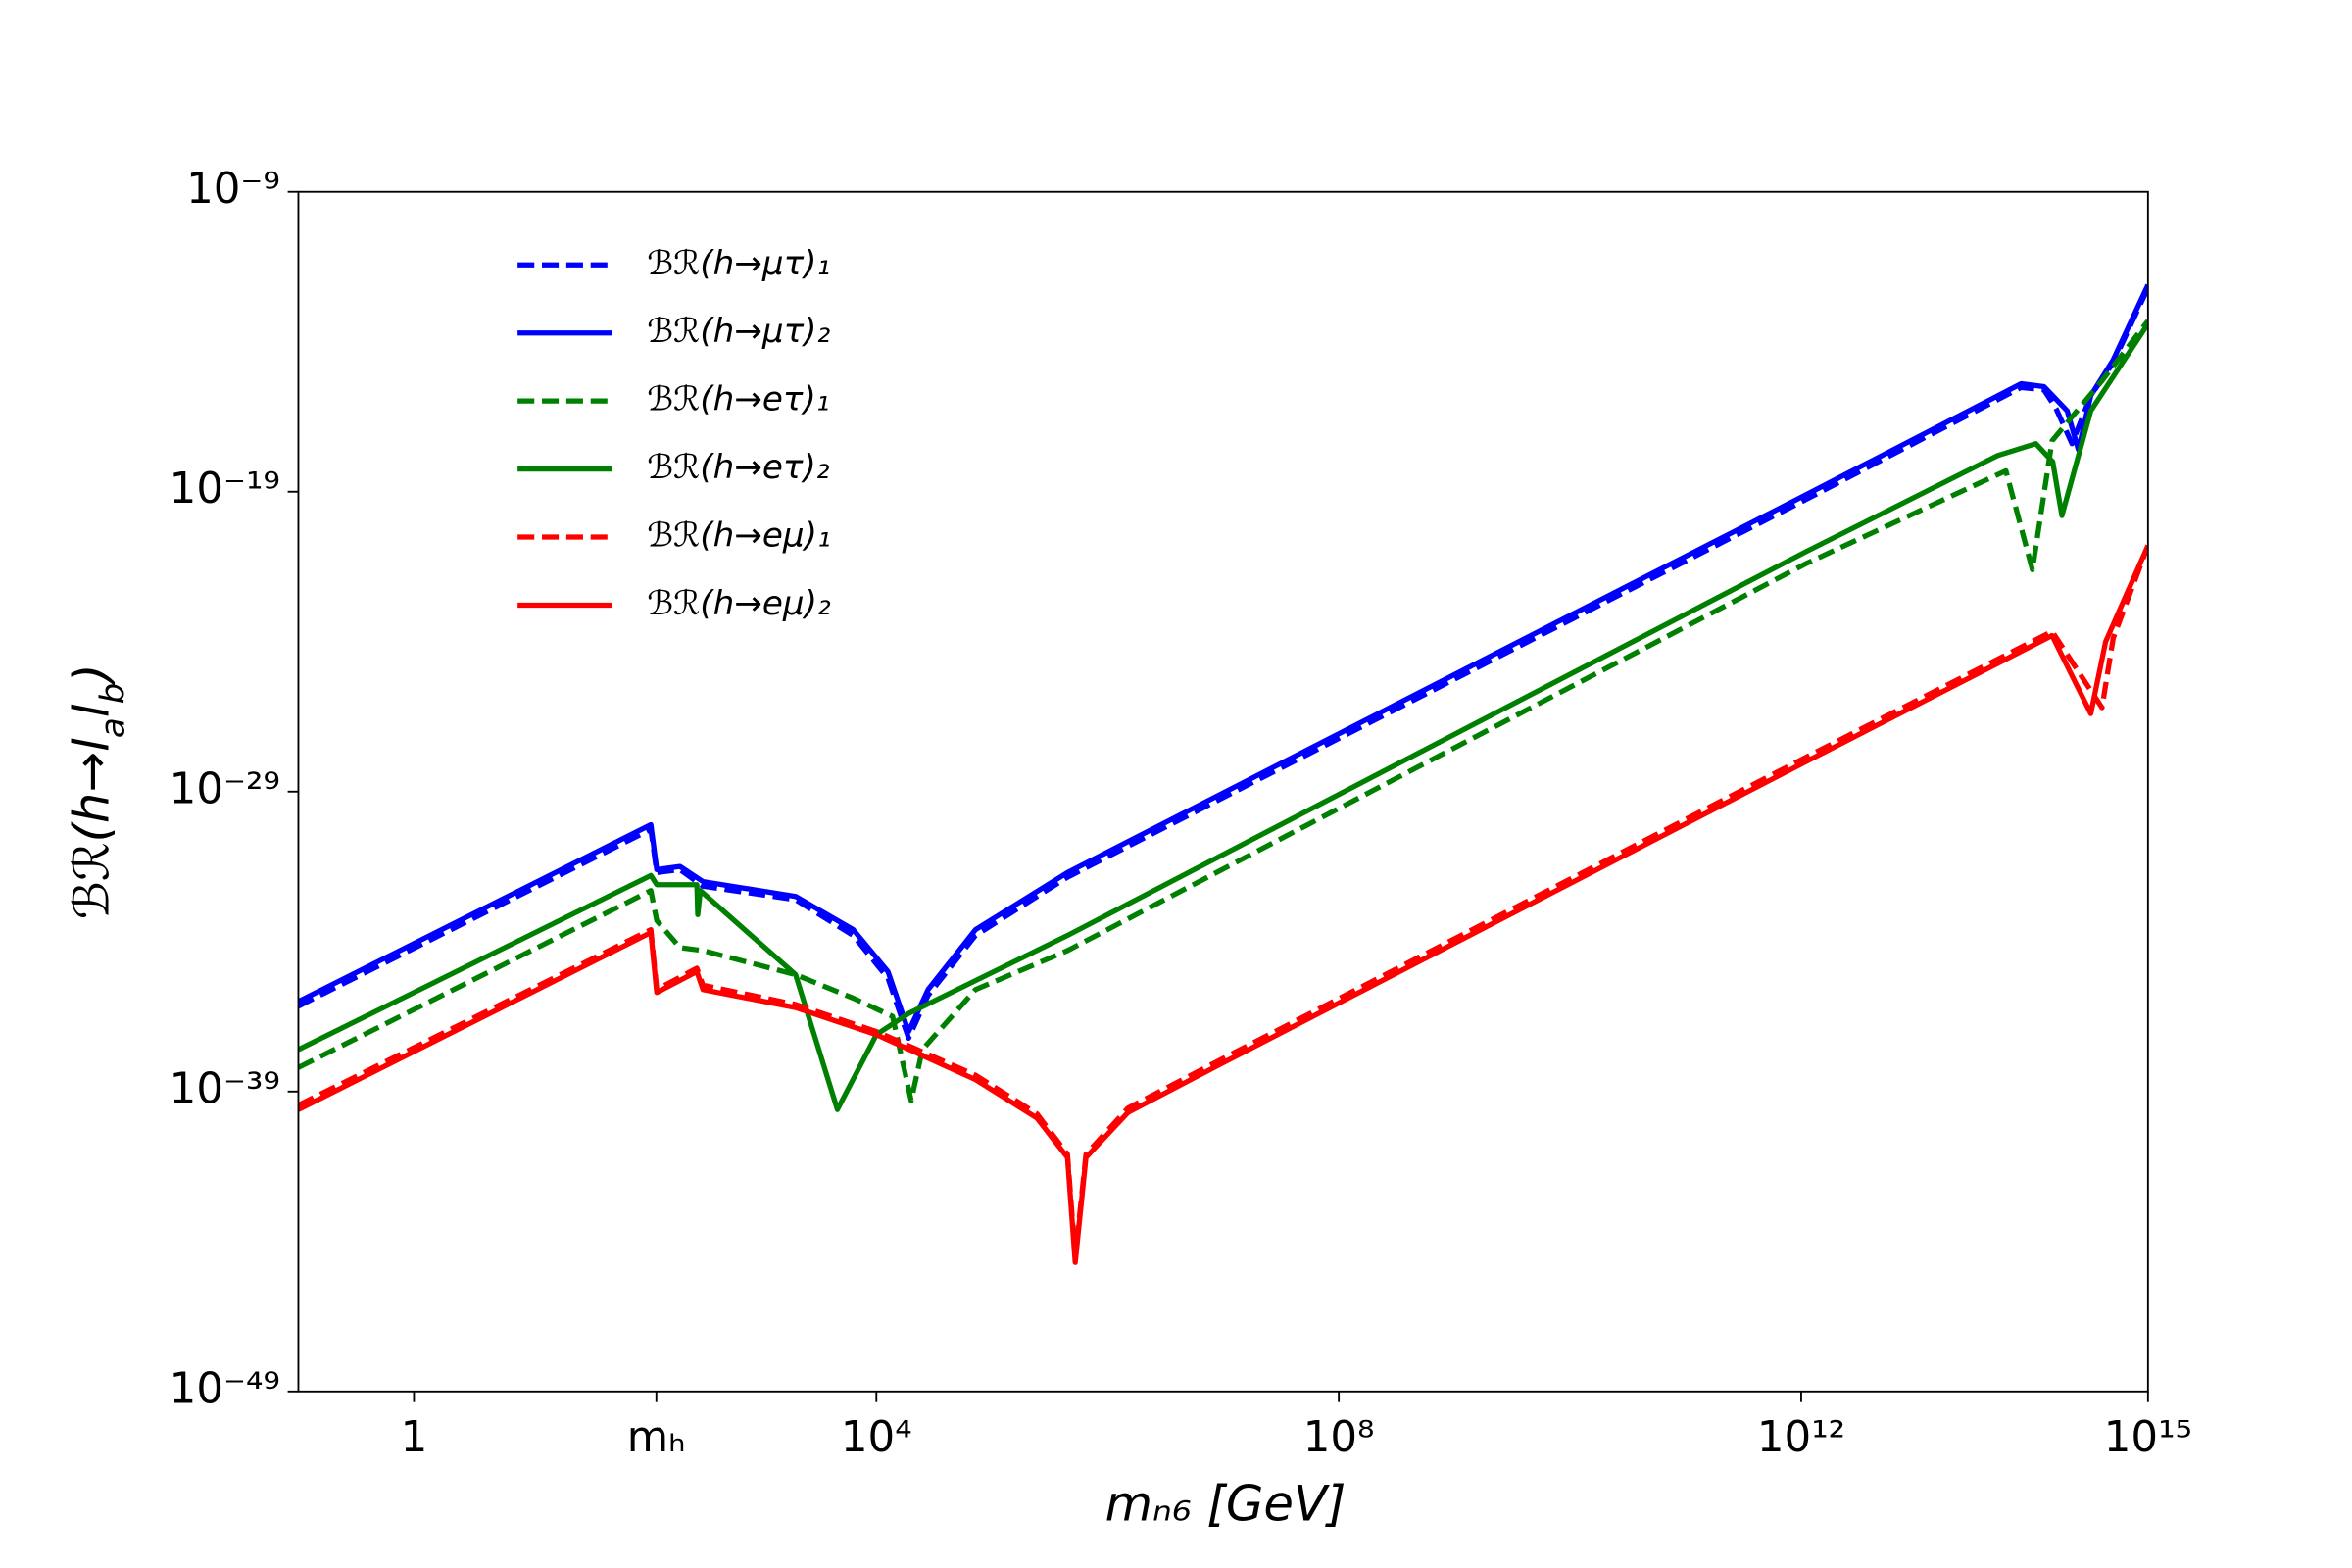  Describe the element at coordinates (656, 1437) in the screenshot. I see `x-tick-label: mₕ` at that location.